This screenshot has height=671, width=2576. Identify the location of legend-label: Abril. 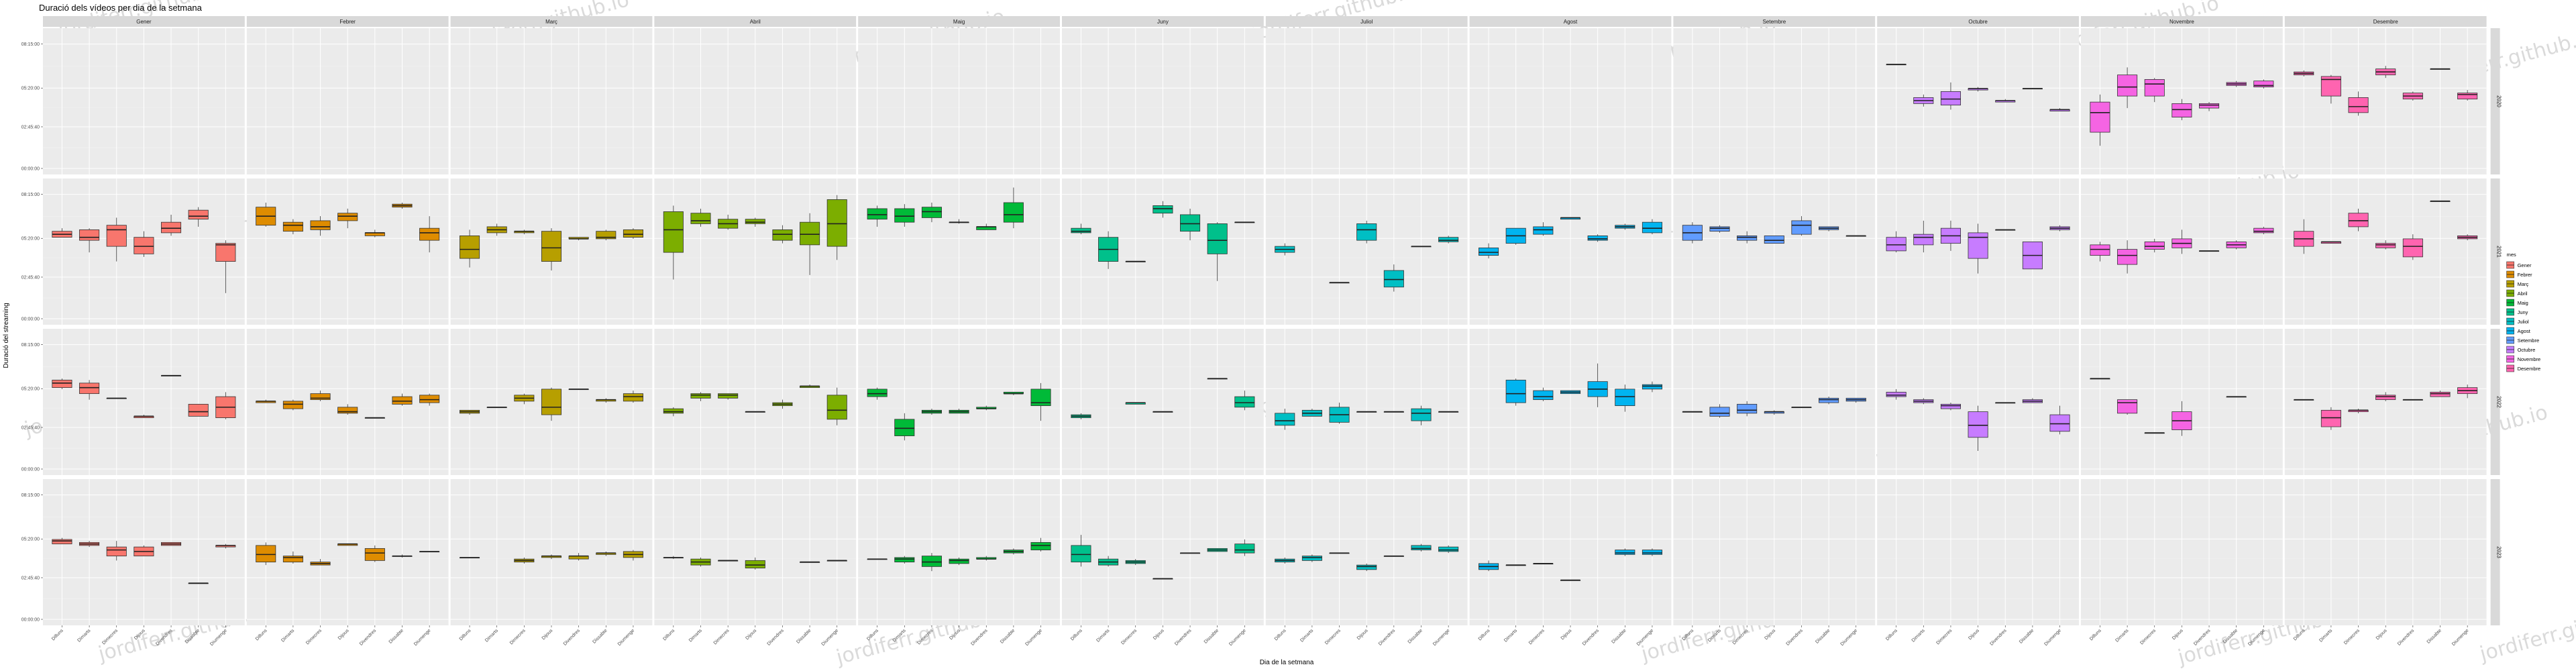
(2523, 294).